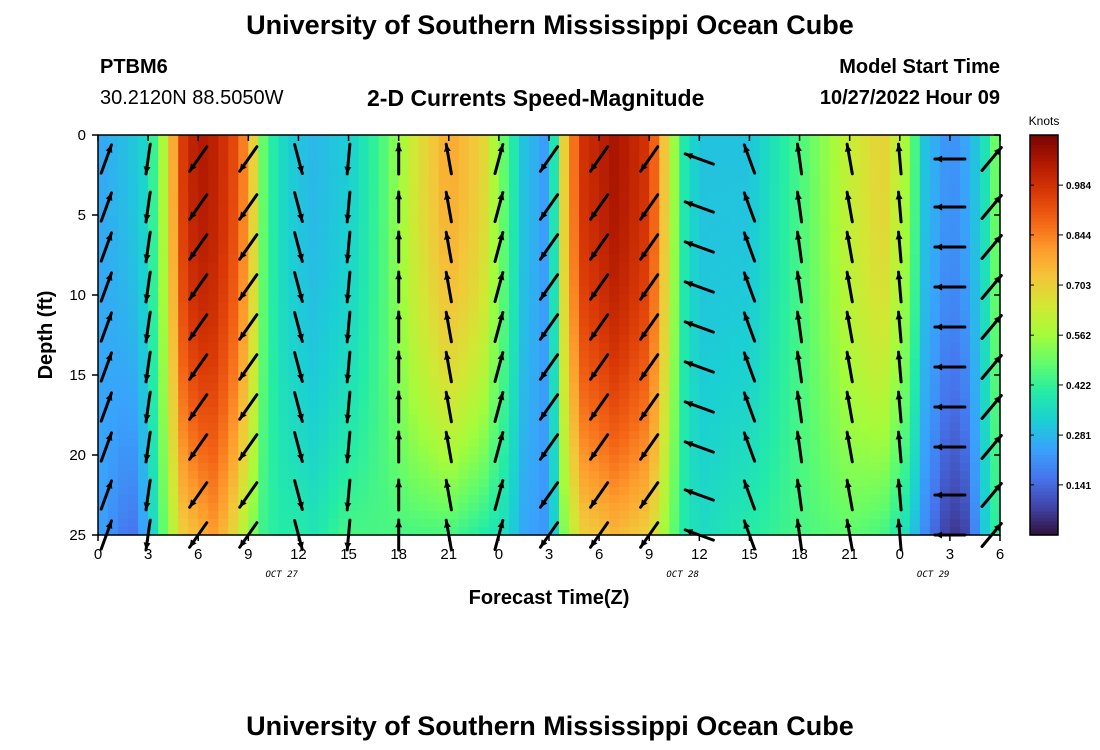 This screenshot has width=1100, height=750. I want to click on chart-subtitle: 2-D Currents Speed-Magnitude, so click(536, 98).